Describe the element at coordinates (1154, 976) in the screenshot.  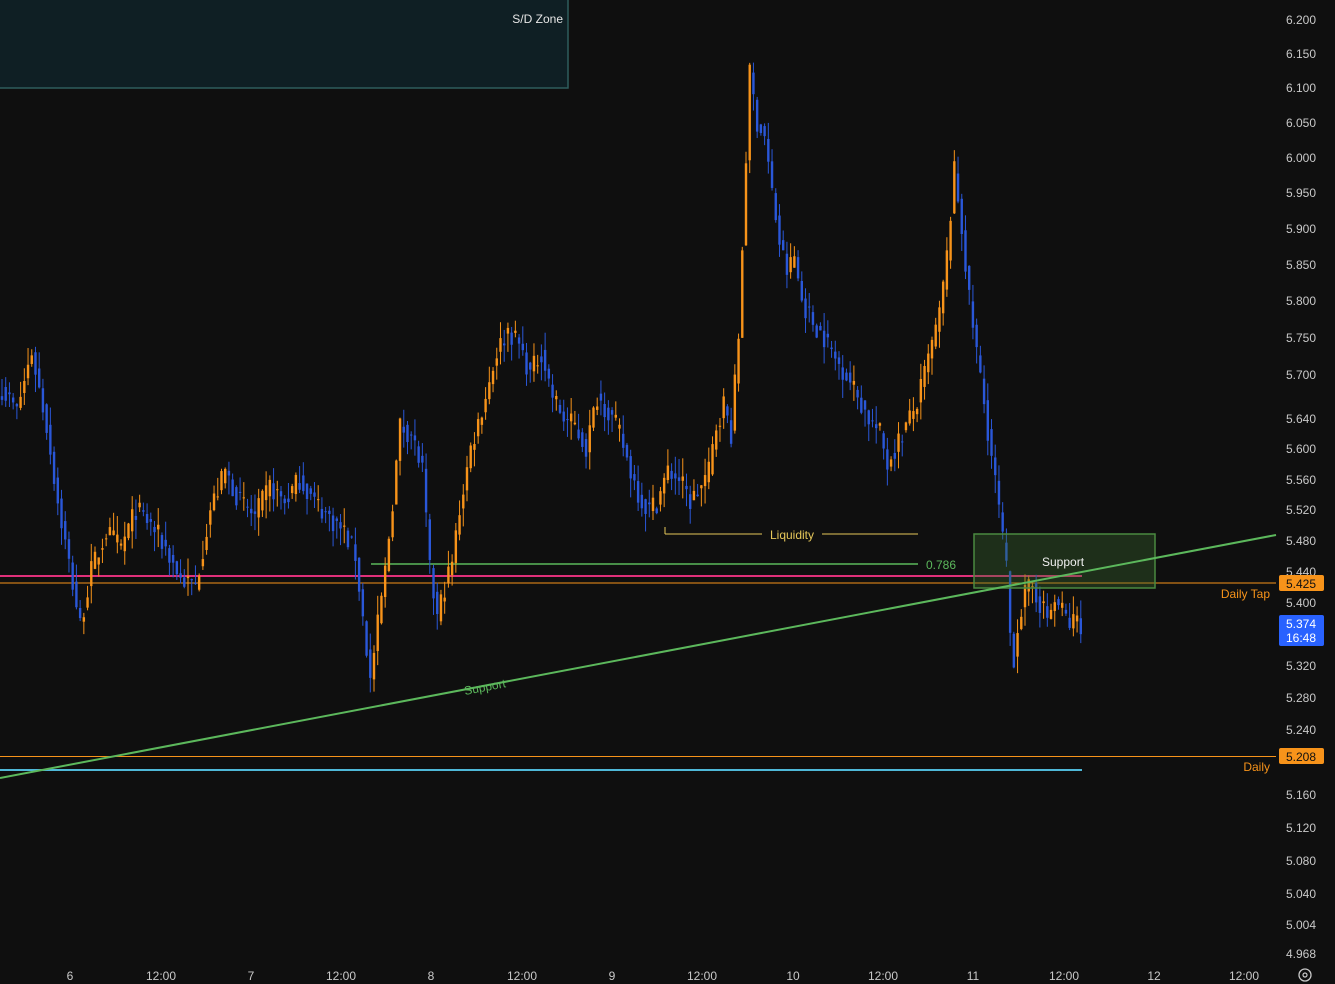
I see `x-tick-label: 12` at that location.